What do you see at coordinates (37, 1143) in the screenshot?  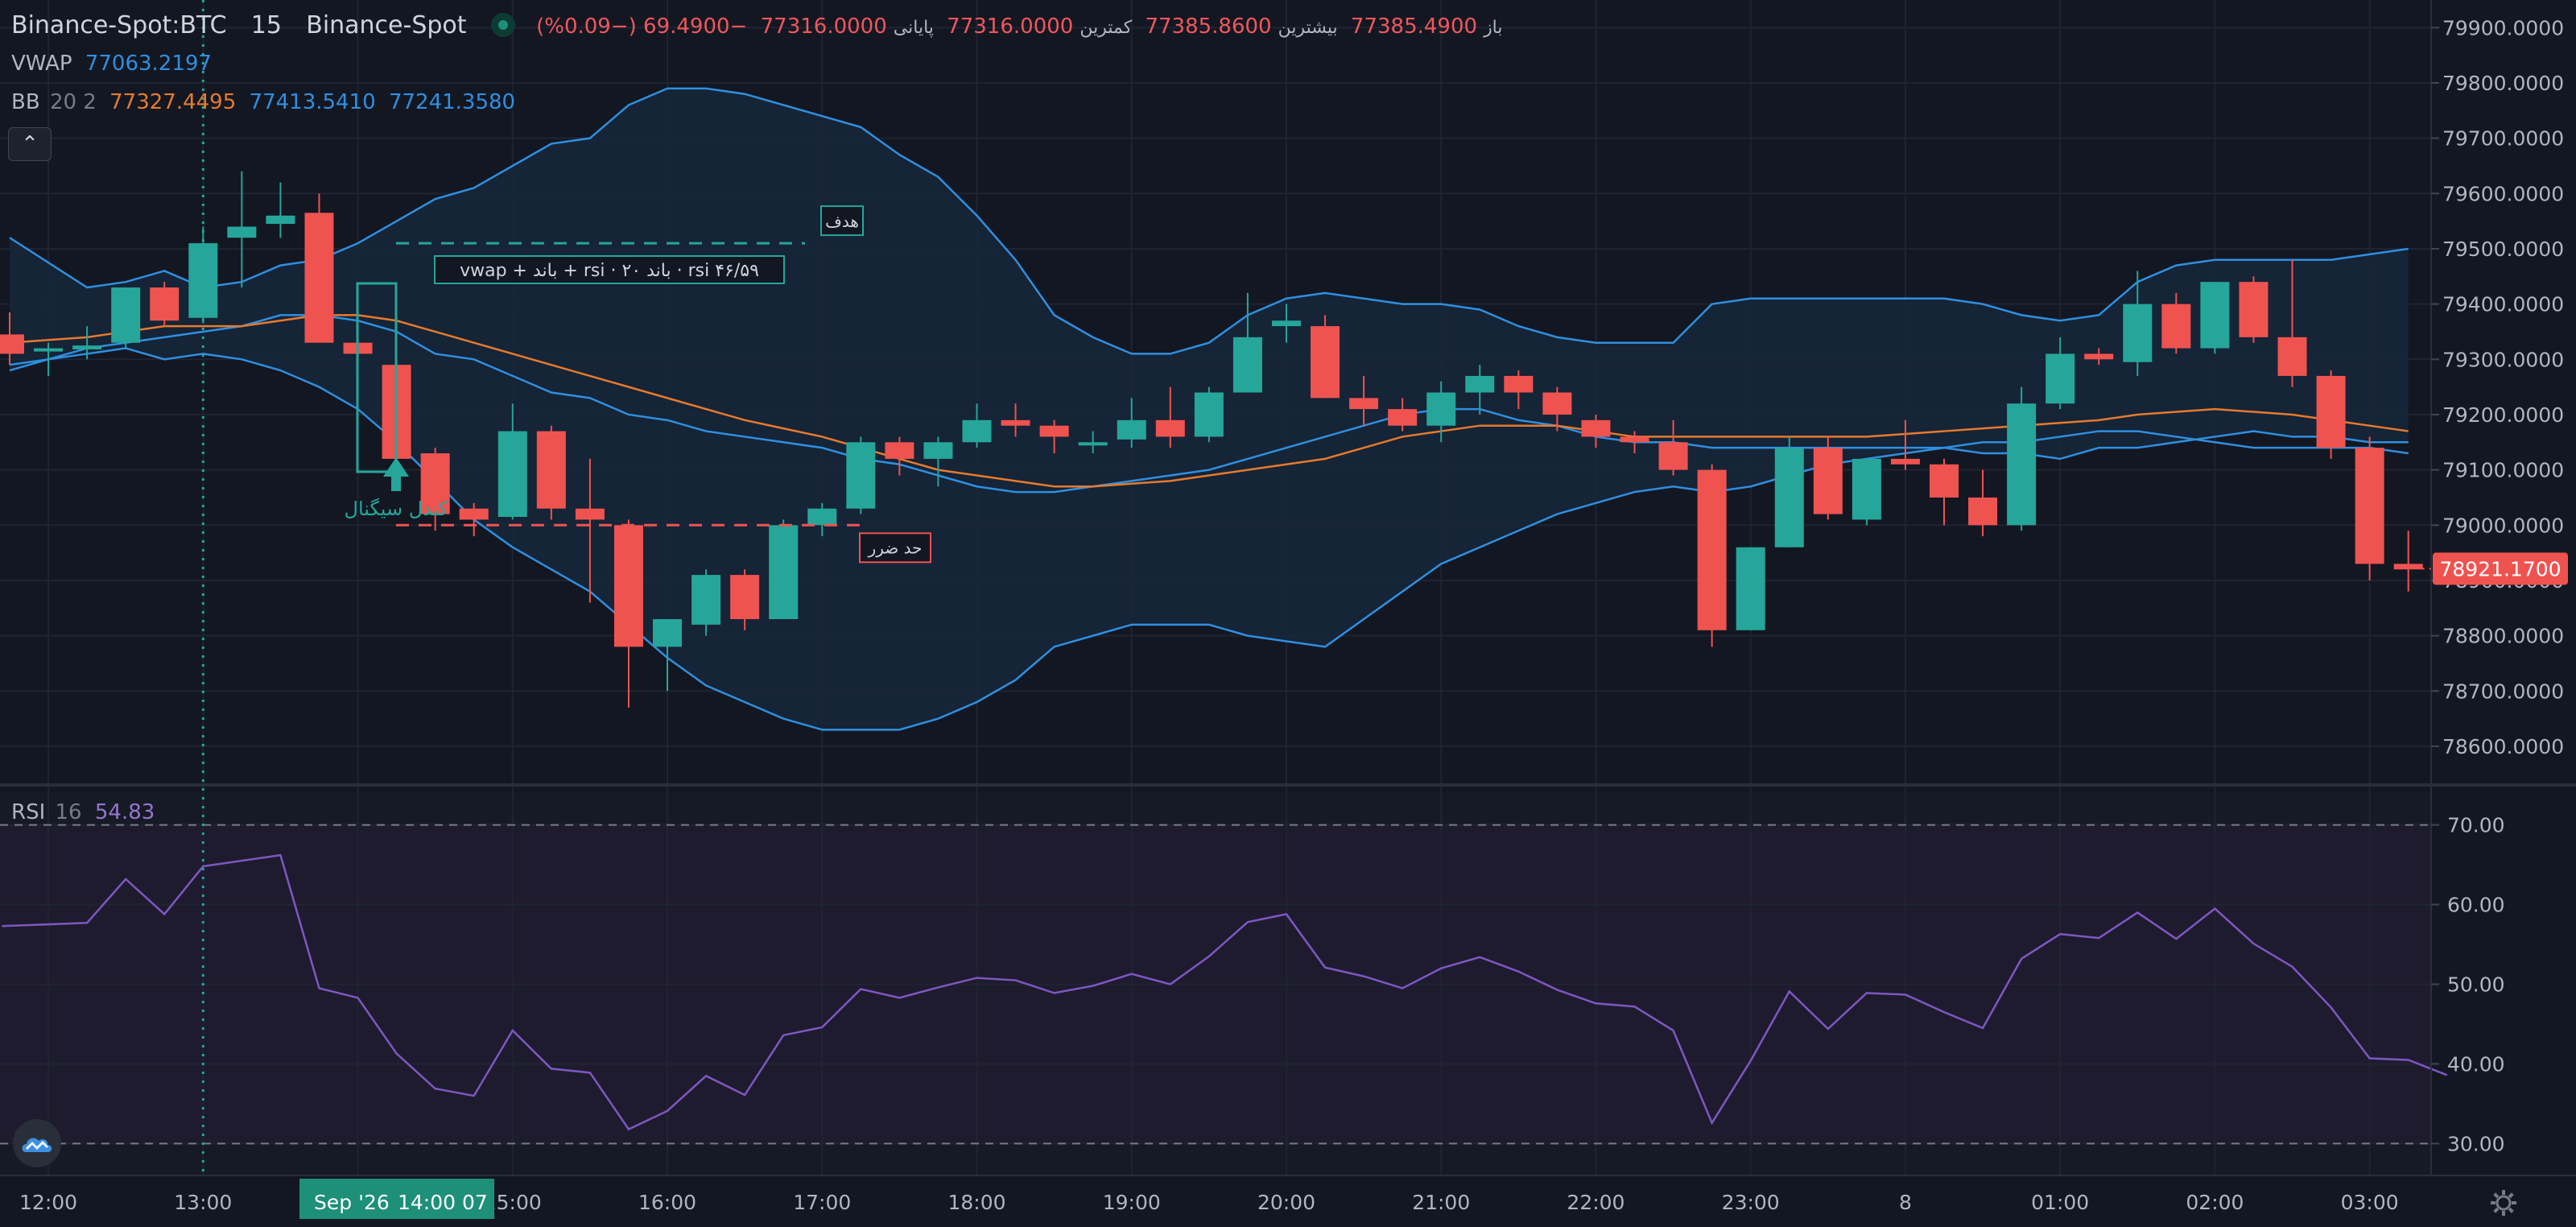 I see `cloud-logo-icon` at bounding box center [37, 1143].